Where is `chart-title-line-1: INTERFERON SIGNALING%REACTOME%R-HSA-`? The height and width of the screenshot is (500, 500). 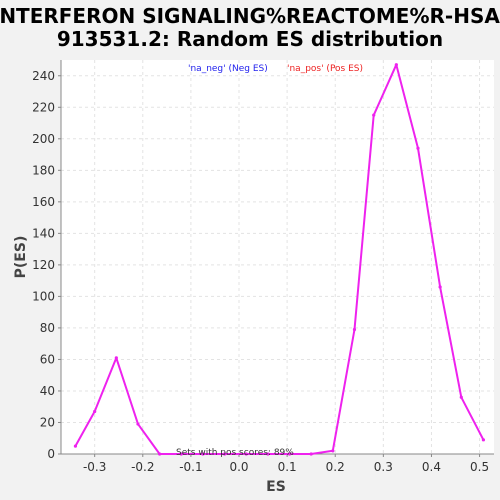
chart-title-line-1: INTERFERON SIGNALING%REACTOME%R-HSA- is located at coordinates (250, 16).